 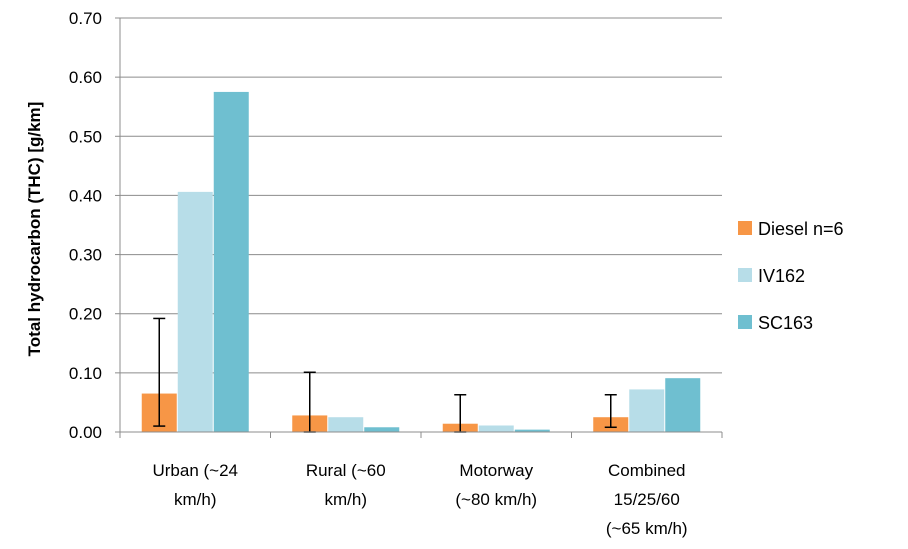 What do you see at coordinates (195, 485) in the screenshot?
I see `x-tick-label: Urban (~24 km/h)` at bounding box center [195, 485].